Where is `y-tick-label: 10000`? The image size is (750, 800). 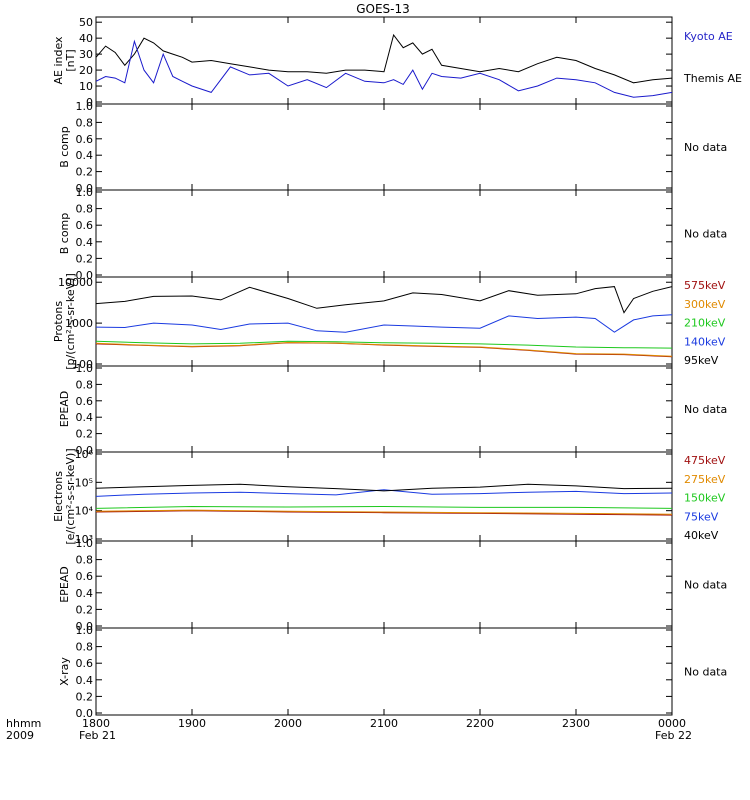
y-tick-label: 10000 is located at coordinates (75, 282).